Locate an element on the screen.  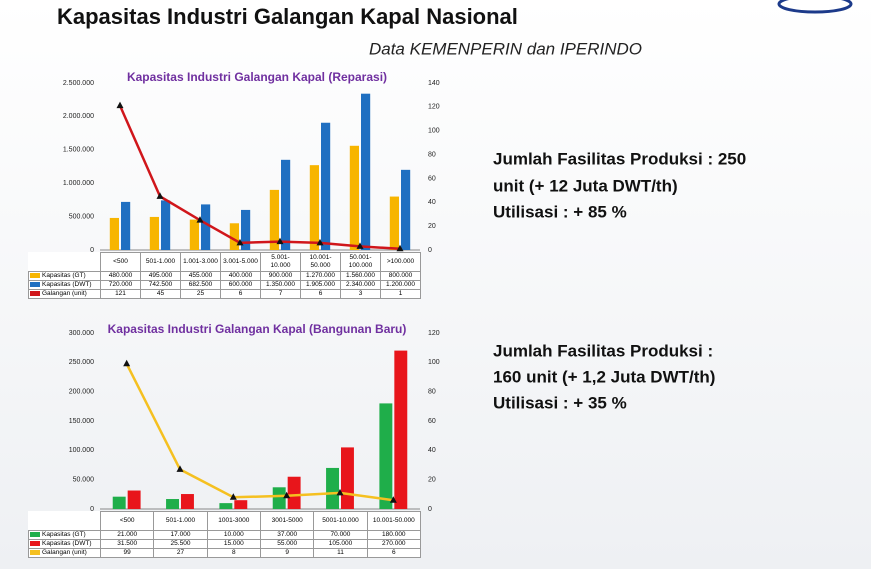
data-label: 3 is located at coordinates (360, 294).